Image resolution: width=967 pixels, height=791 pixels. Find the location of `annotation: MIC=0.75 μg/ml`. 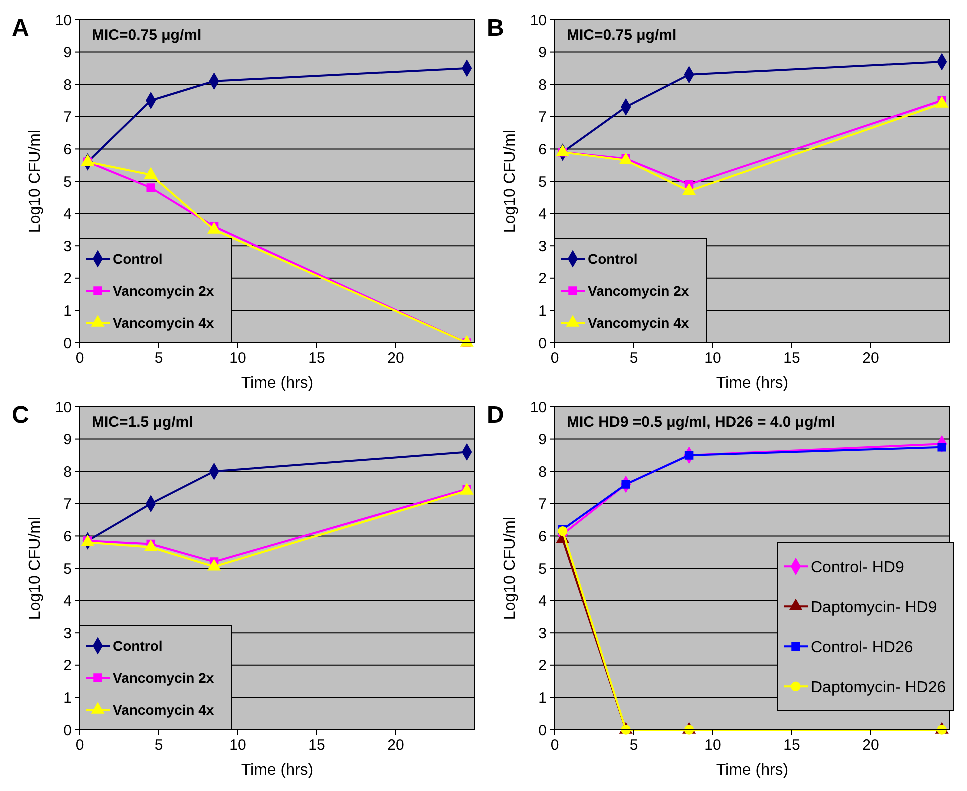

annotation: MIC=0.75 μg/ml is located at coordinates (147, 35).